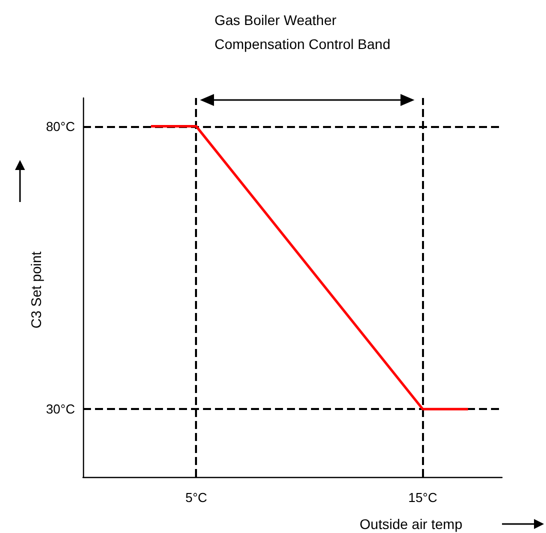 This screenshot has height=533, width=546. Describe the element at coordinates (302, 32) in the screenshot. I see `text: Gas Boiler Weather Compensation Control Band` at that location.